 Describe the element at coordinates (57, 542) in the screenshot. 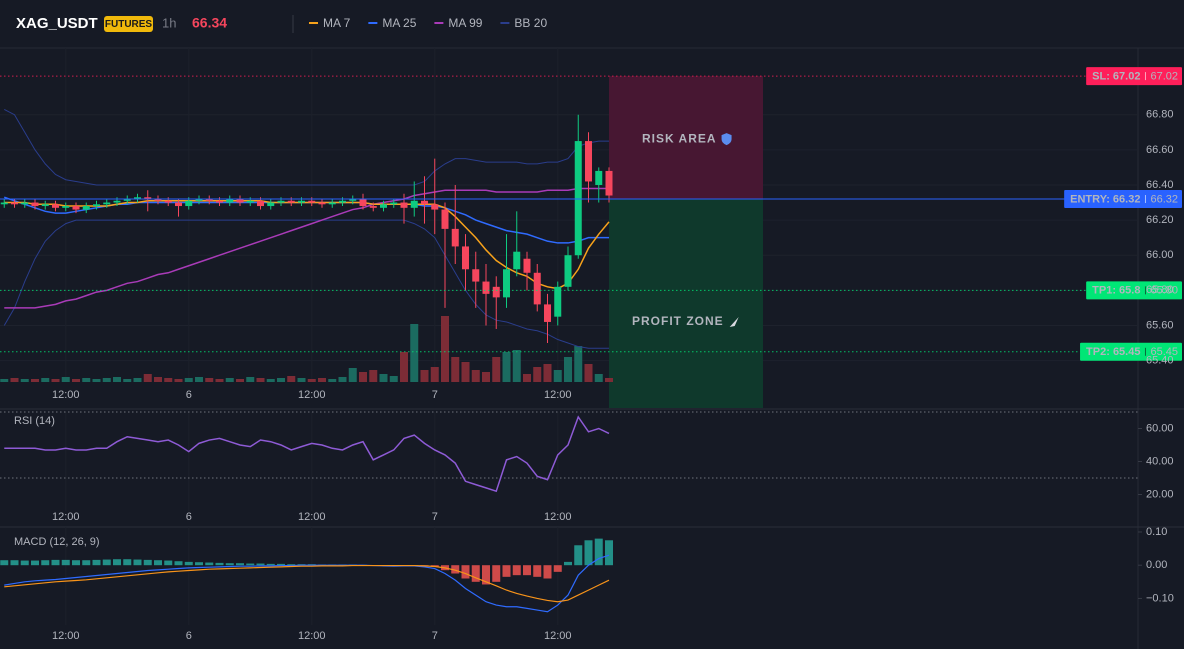

I see `pane-title: MACD (12, 26, 9)` at that location.